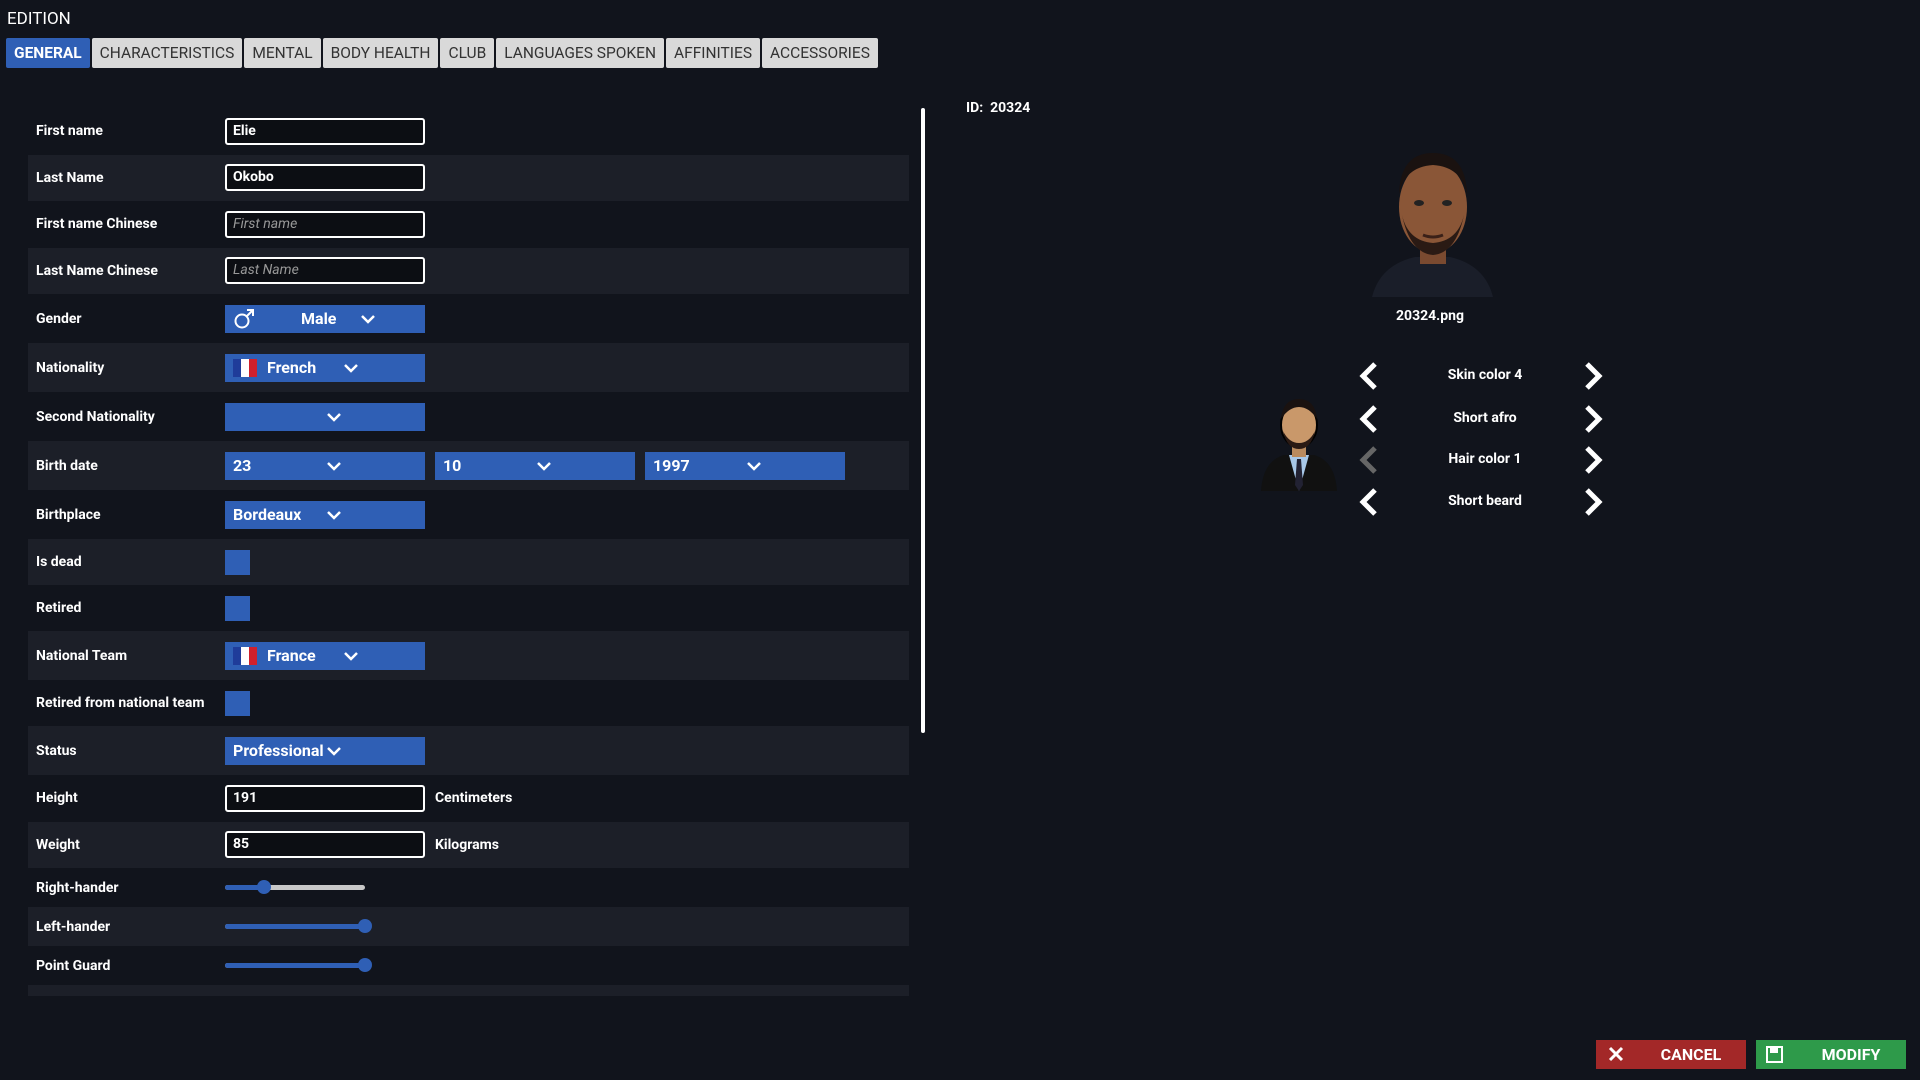 The height and width of the screenshot is (1080, 1920). I want to click on form-row: Retired from national team, so click(468, 703).